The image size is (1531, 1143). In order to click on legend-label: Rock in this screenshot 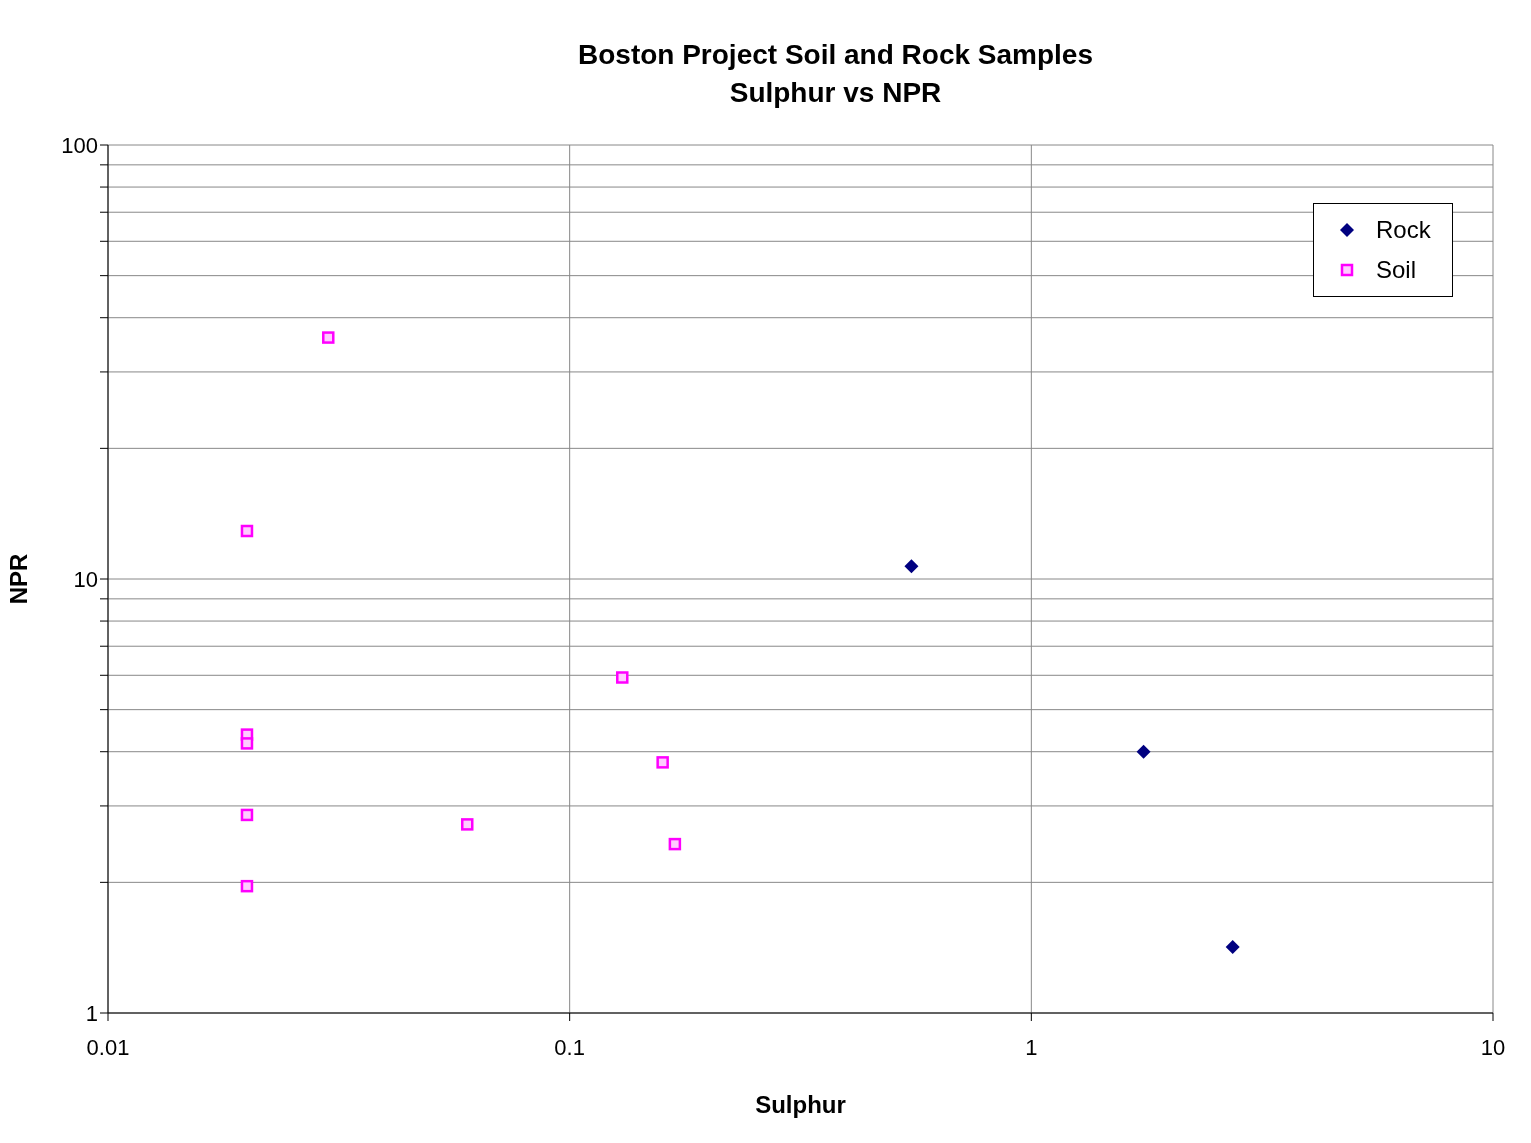, I will do `click(1403, 230)`.